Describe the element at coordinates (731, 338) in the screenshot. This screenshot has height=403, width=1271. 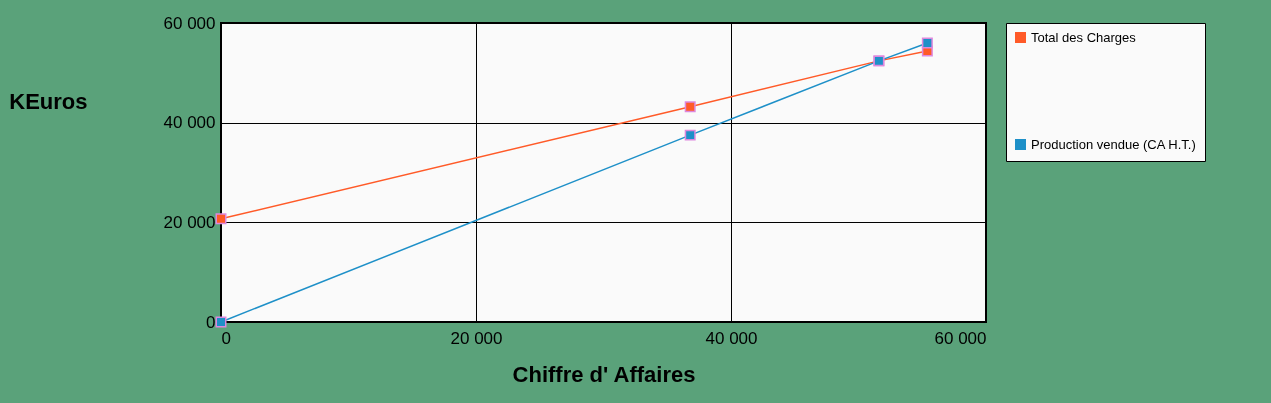
I see `x-tick-label: 40 000` at that location.